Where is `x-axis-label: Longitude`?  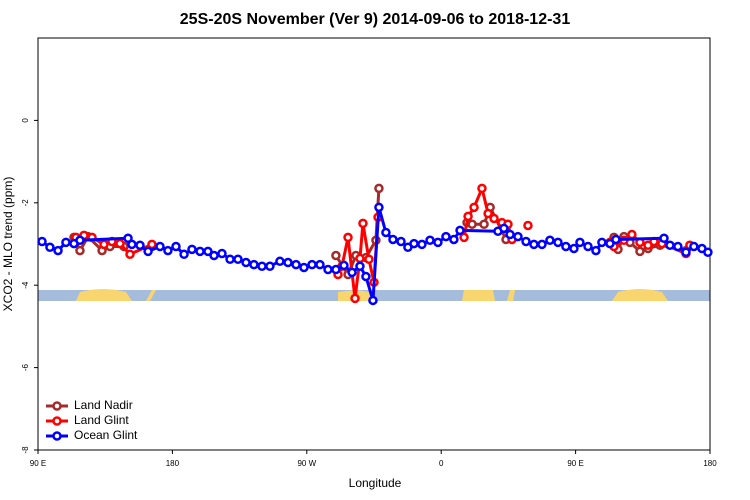 x-axis-label: Longitude is located at coordinates (375, 483).